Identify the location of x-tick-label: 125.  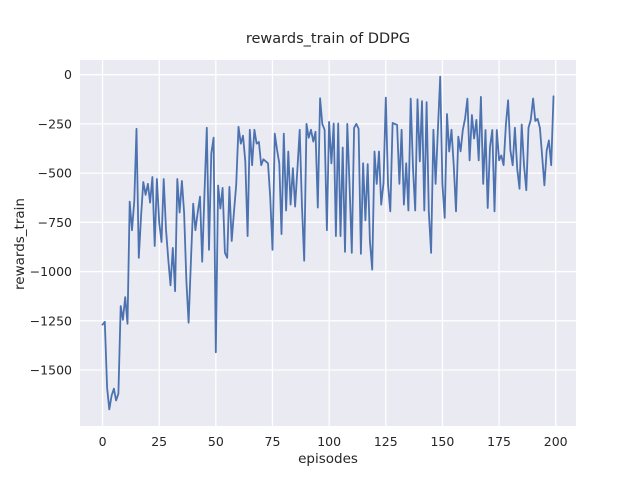
(386, 441).